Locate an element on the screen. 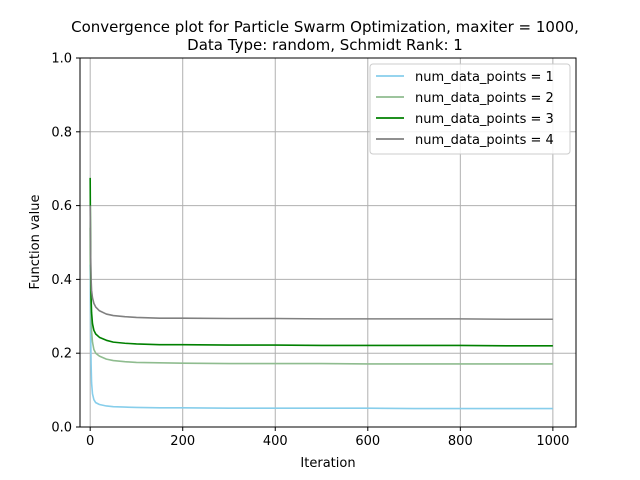 This screenshot has height=480, width=640. chart-title-line2: Data Type: random, Schmidt Rank: 1 is located at coordinates (325, 45).